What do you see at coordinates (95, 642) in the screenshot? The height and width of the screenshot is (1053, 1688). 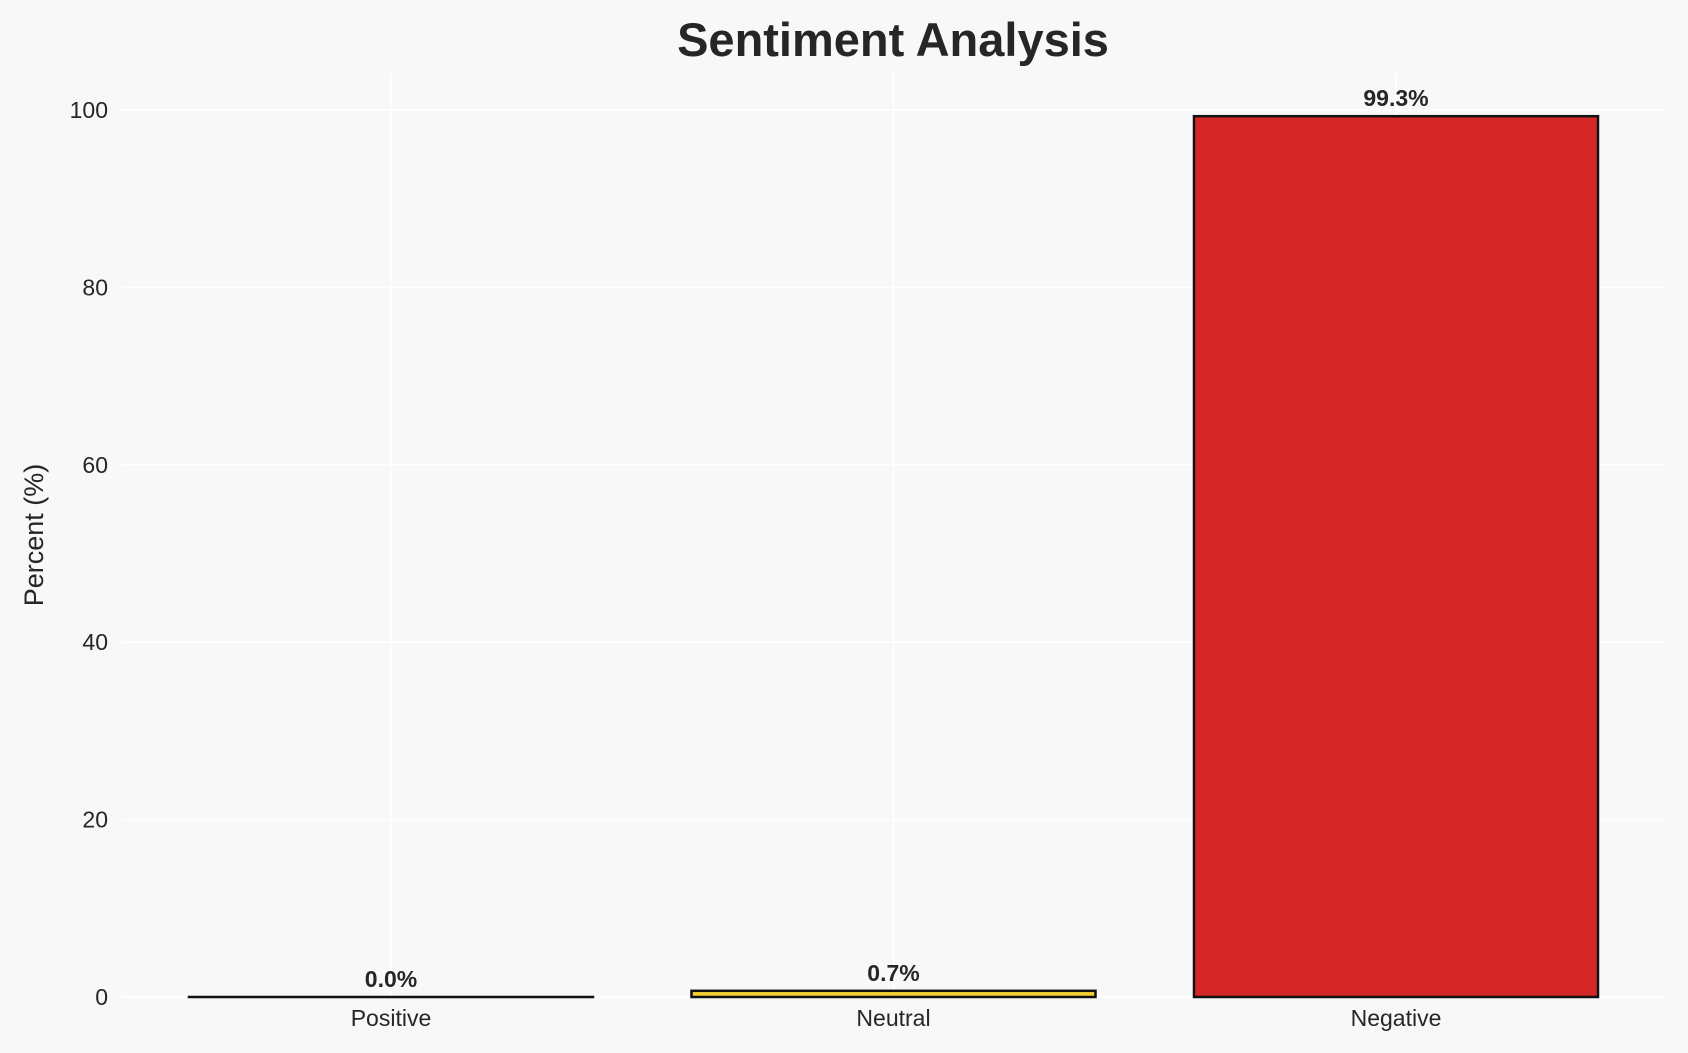 I see `y-tick-label: 40` at bounding box center [95, 642].